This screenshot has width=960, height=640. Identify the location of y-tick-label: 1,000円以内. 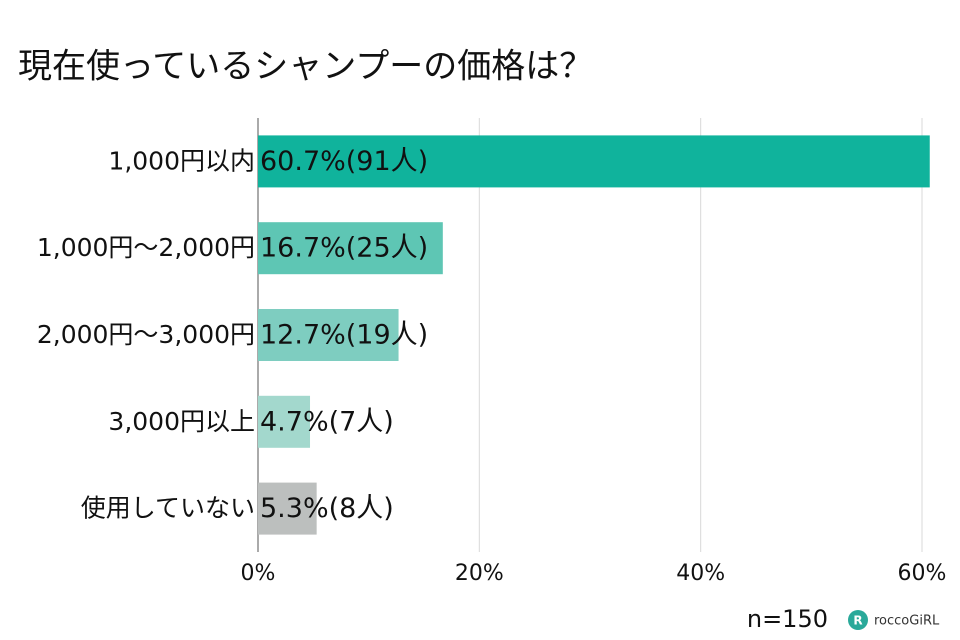
(181, 160).